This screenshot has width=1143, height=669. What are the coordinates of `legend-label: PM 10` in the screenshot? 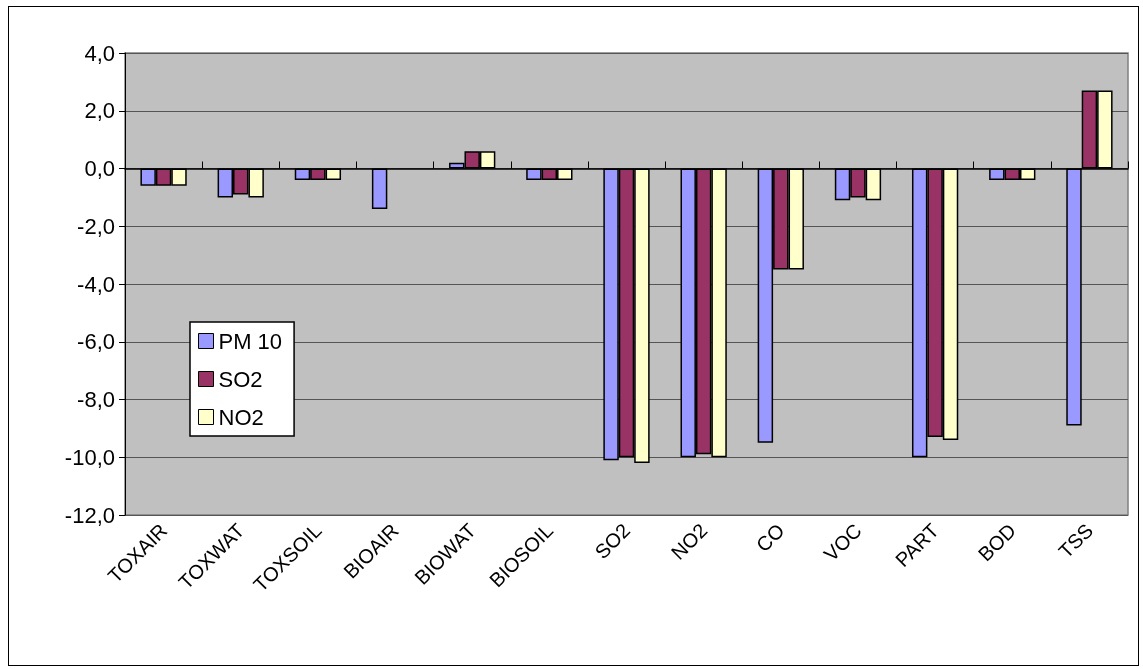 It's located at (250, 341).